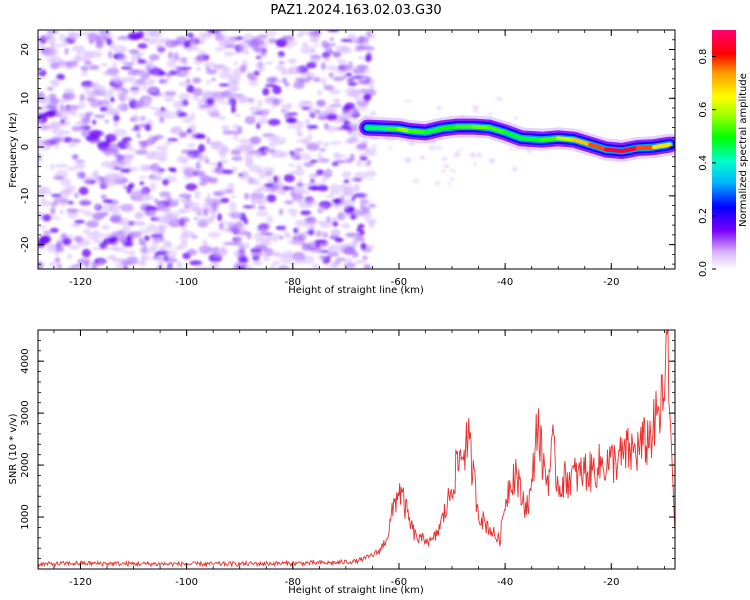 The image size is (750, 600). What do you see at coordinates (505, 582) in the screenshot?
I see `x-tick-label: -40` at bounding box center [505, 582].